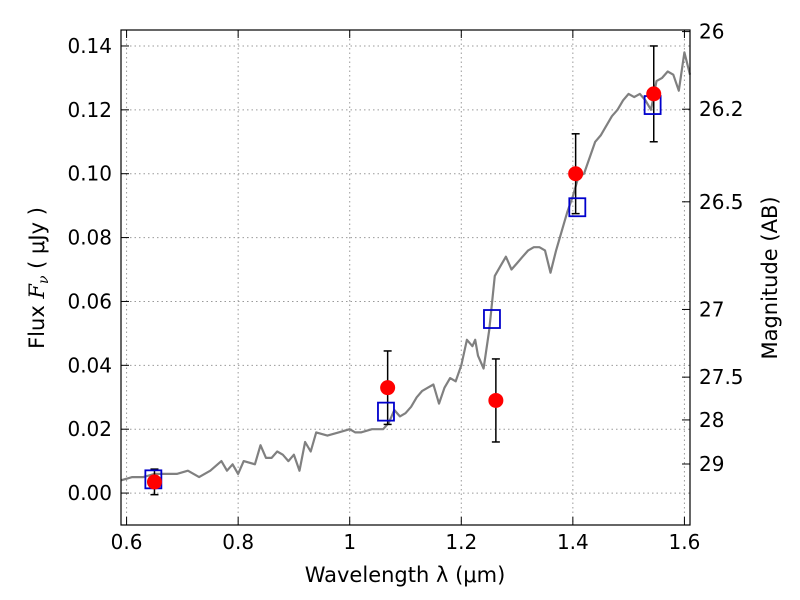 This screenshot has width=800, height=600. I want to click on right-tick-label: 28, so click(711, 420).